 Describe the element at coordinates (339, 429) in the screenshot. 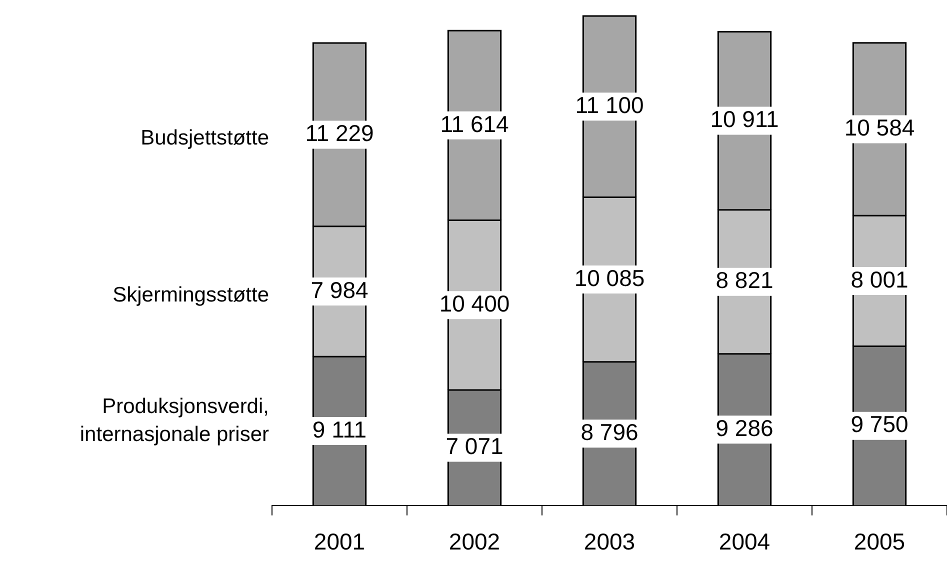

I see `data-label: 9 111` at that location.